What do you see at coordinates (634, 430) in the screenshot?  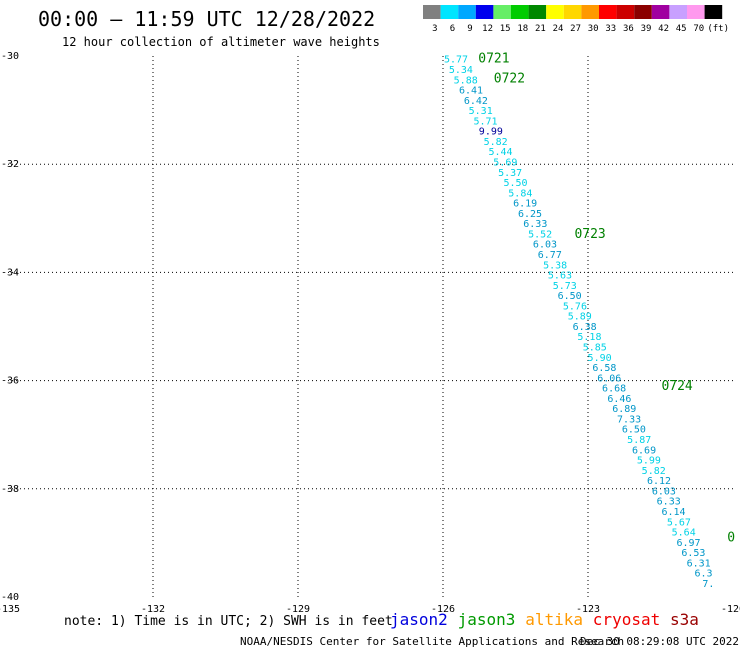 I see `wave-height-value: 6.50` at bounding box center [634, 430].